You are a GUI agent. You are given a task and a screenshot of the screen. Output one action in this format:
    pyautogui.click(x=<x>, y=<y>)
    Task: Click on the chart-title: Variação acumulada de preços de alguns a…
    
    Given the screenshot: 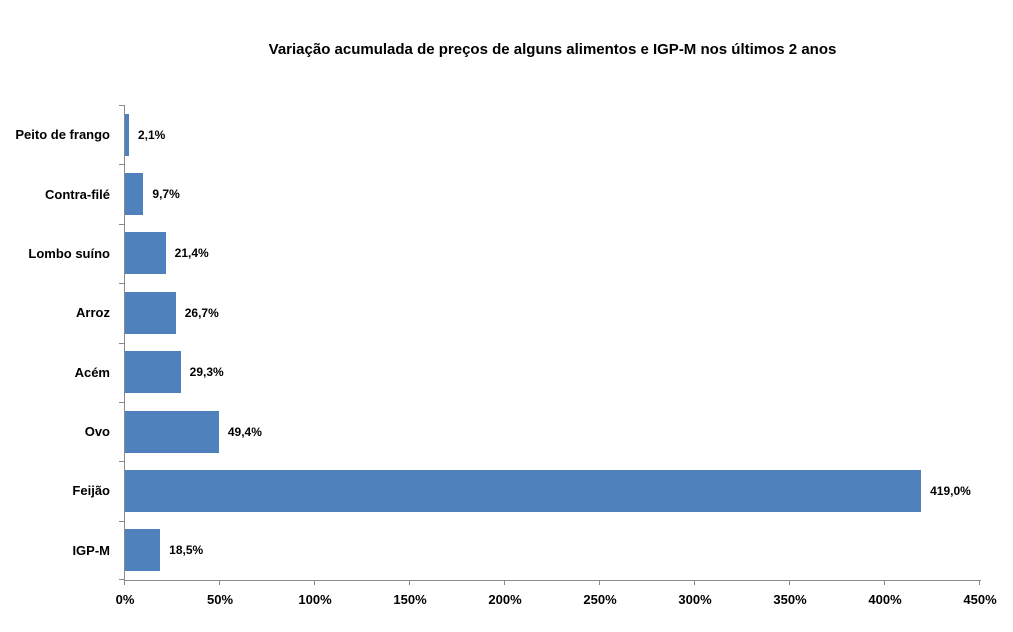 What is the action you would take?
    pyautogui.click(x=552, y=49)
    